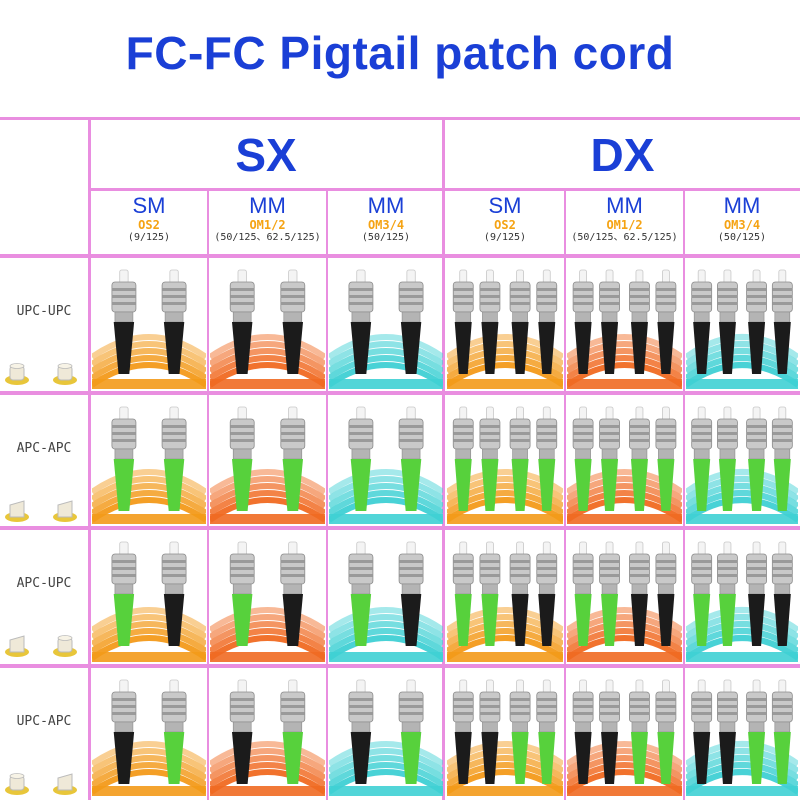  Describe the element at coordinates (44, 311) in the screenshot. I see `row-label: UPC-UPC` at that location.